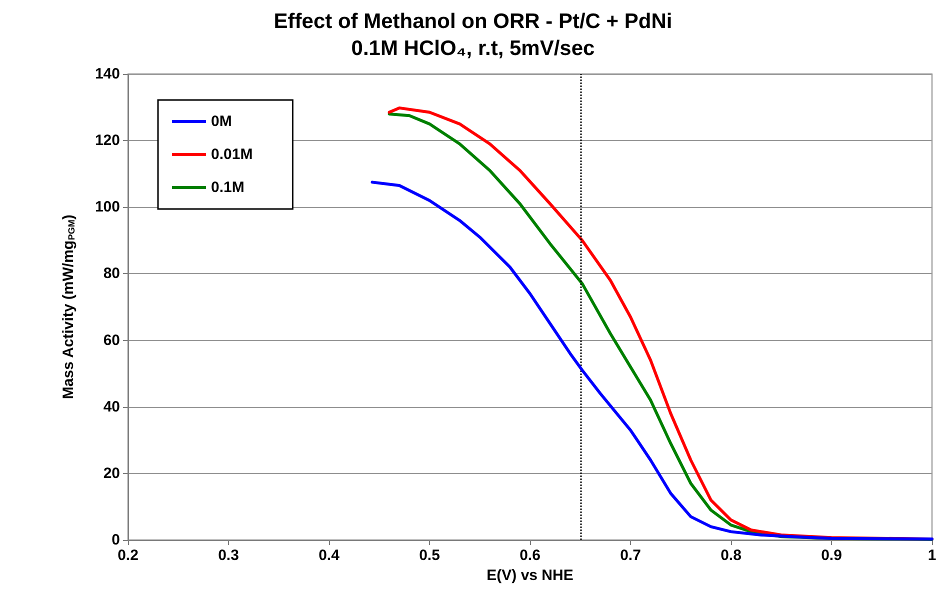  What do you see at coordinates (932, 555) in the screenshot?
I see `x-tick-label: 1` at bounding box center [932, 555].